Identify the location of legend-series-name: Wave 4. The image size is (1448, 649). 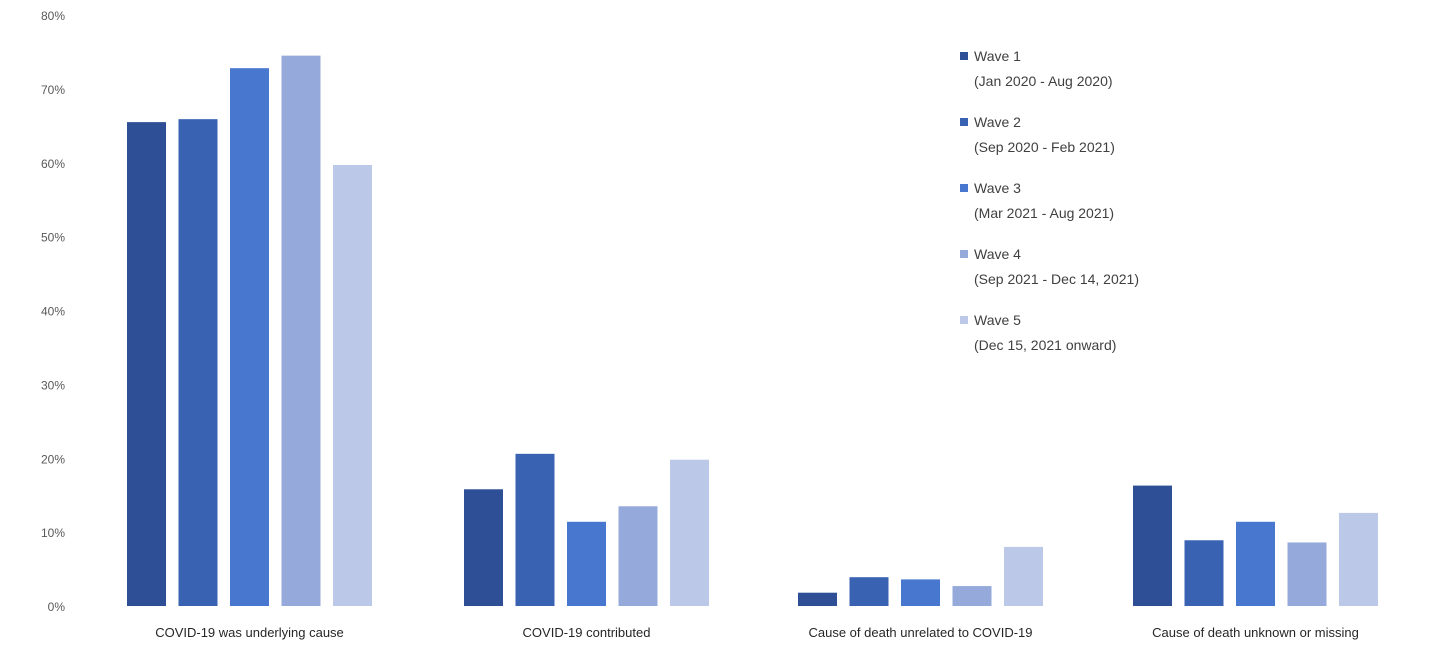
(997, 254).